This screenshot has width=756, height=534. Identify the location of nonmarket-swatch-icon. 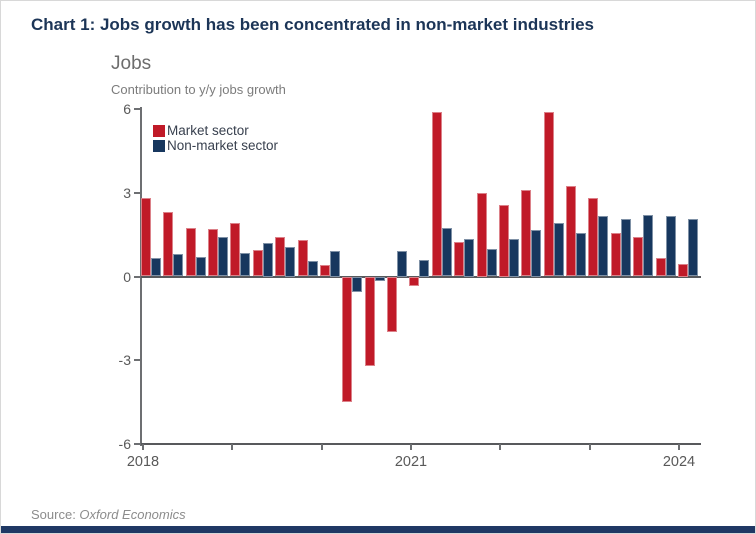
(159, 145).